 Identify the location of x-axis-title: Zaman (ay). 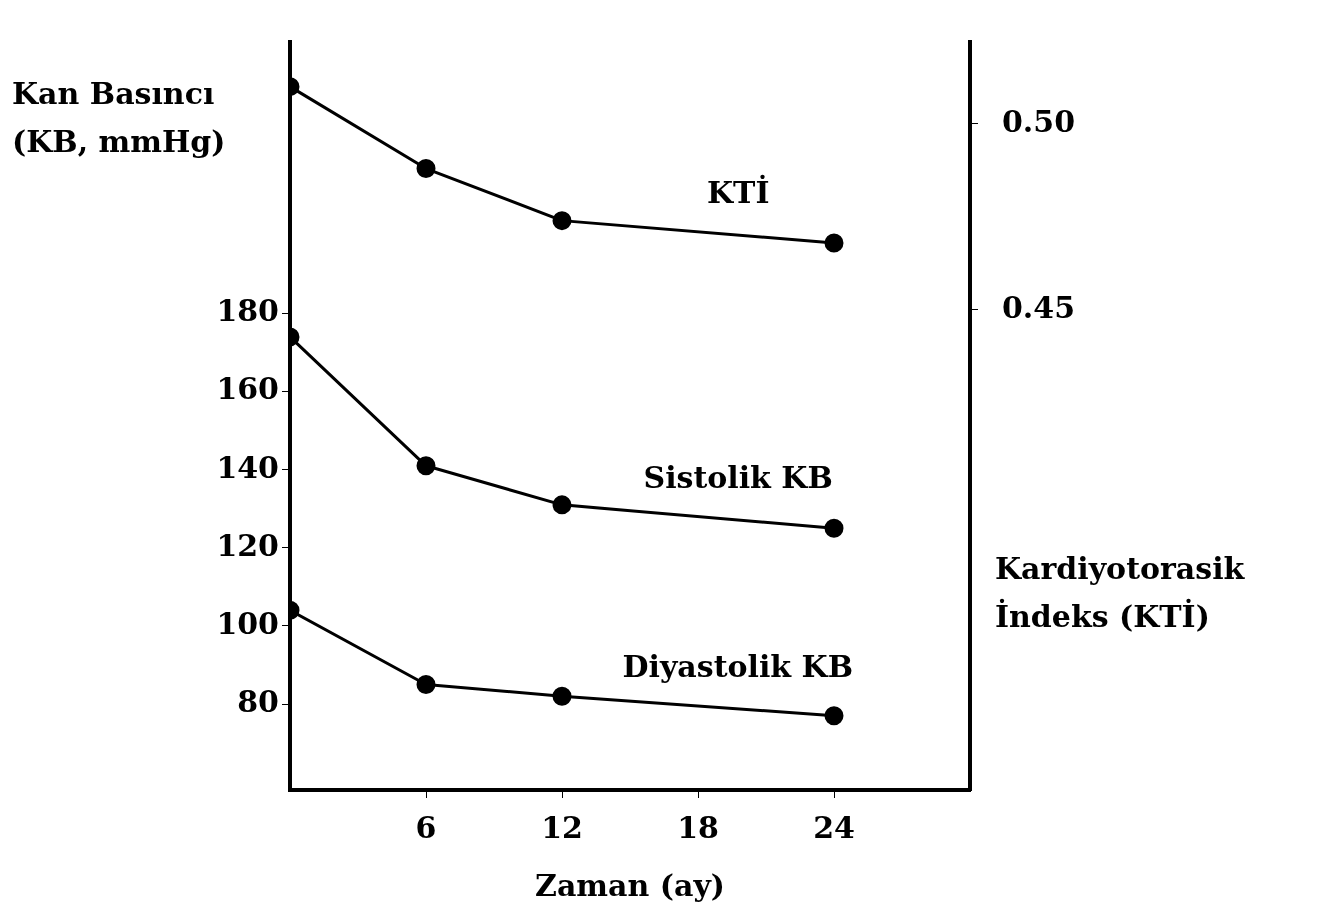
(630, 886).